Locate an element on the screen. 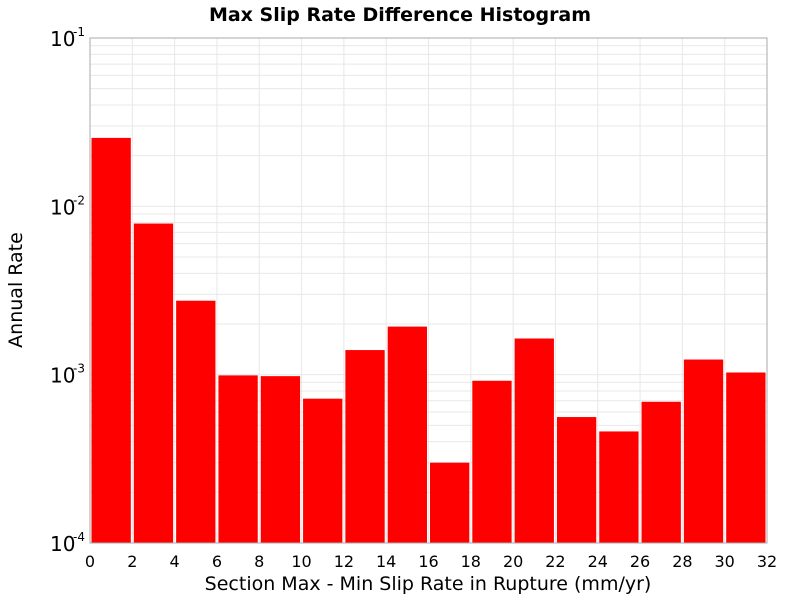  y-tick-label: 10⁻¹ is located at coordinates (67, 38).